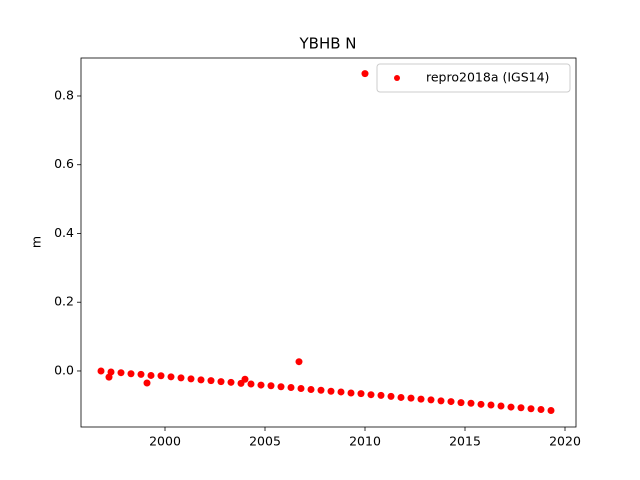  Describe the element at coordinates (565, 441) in the screenshot. I see `x-tick-label: 2020` at that location.